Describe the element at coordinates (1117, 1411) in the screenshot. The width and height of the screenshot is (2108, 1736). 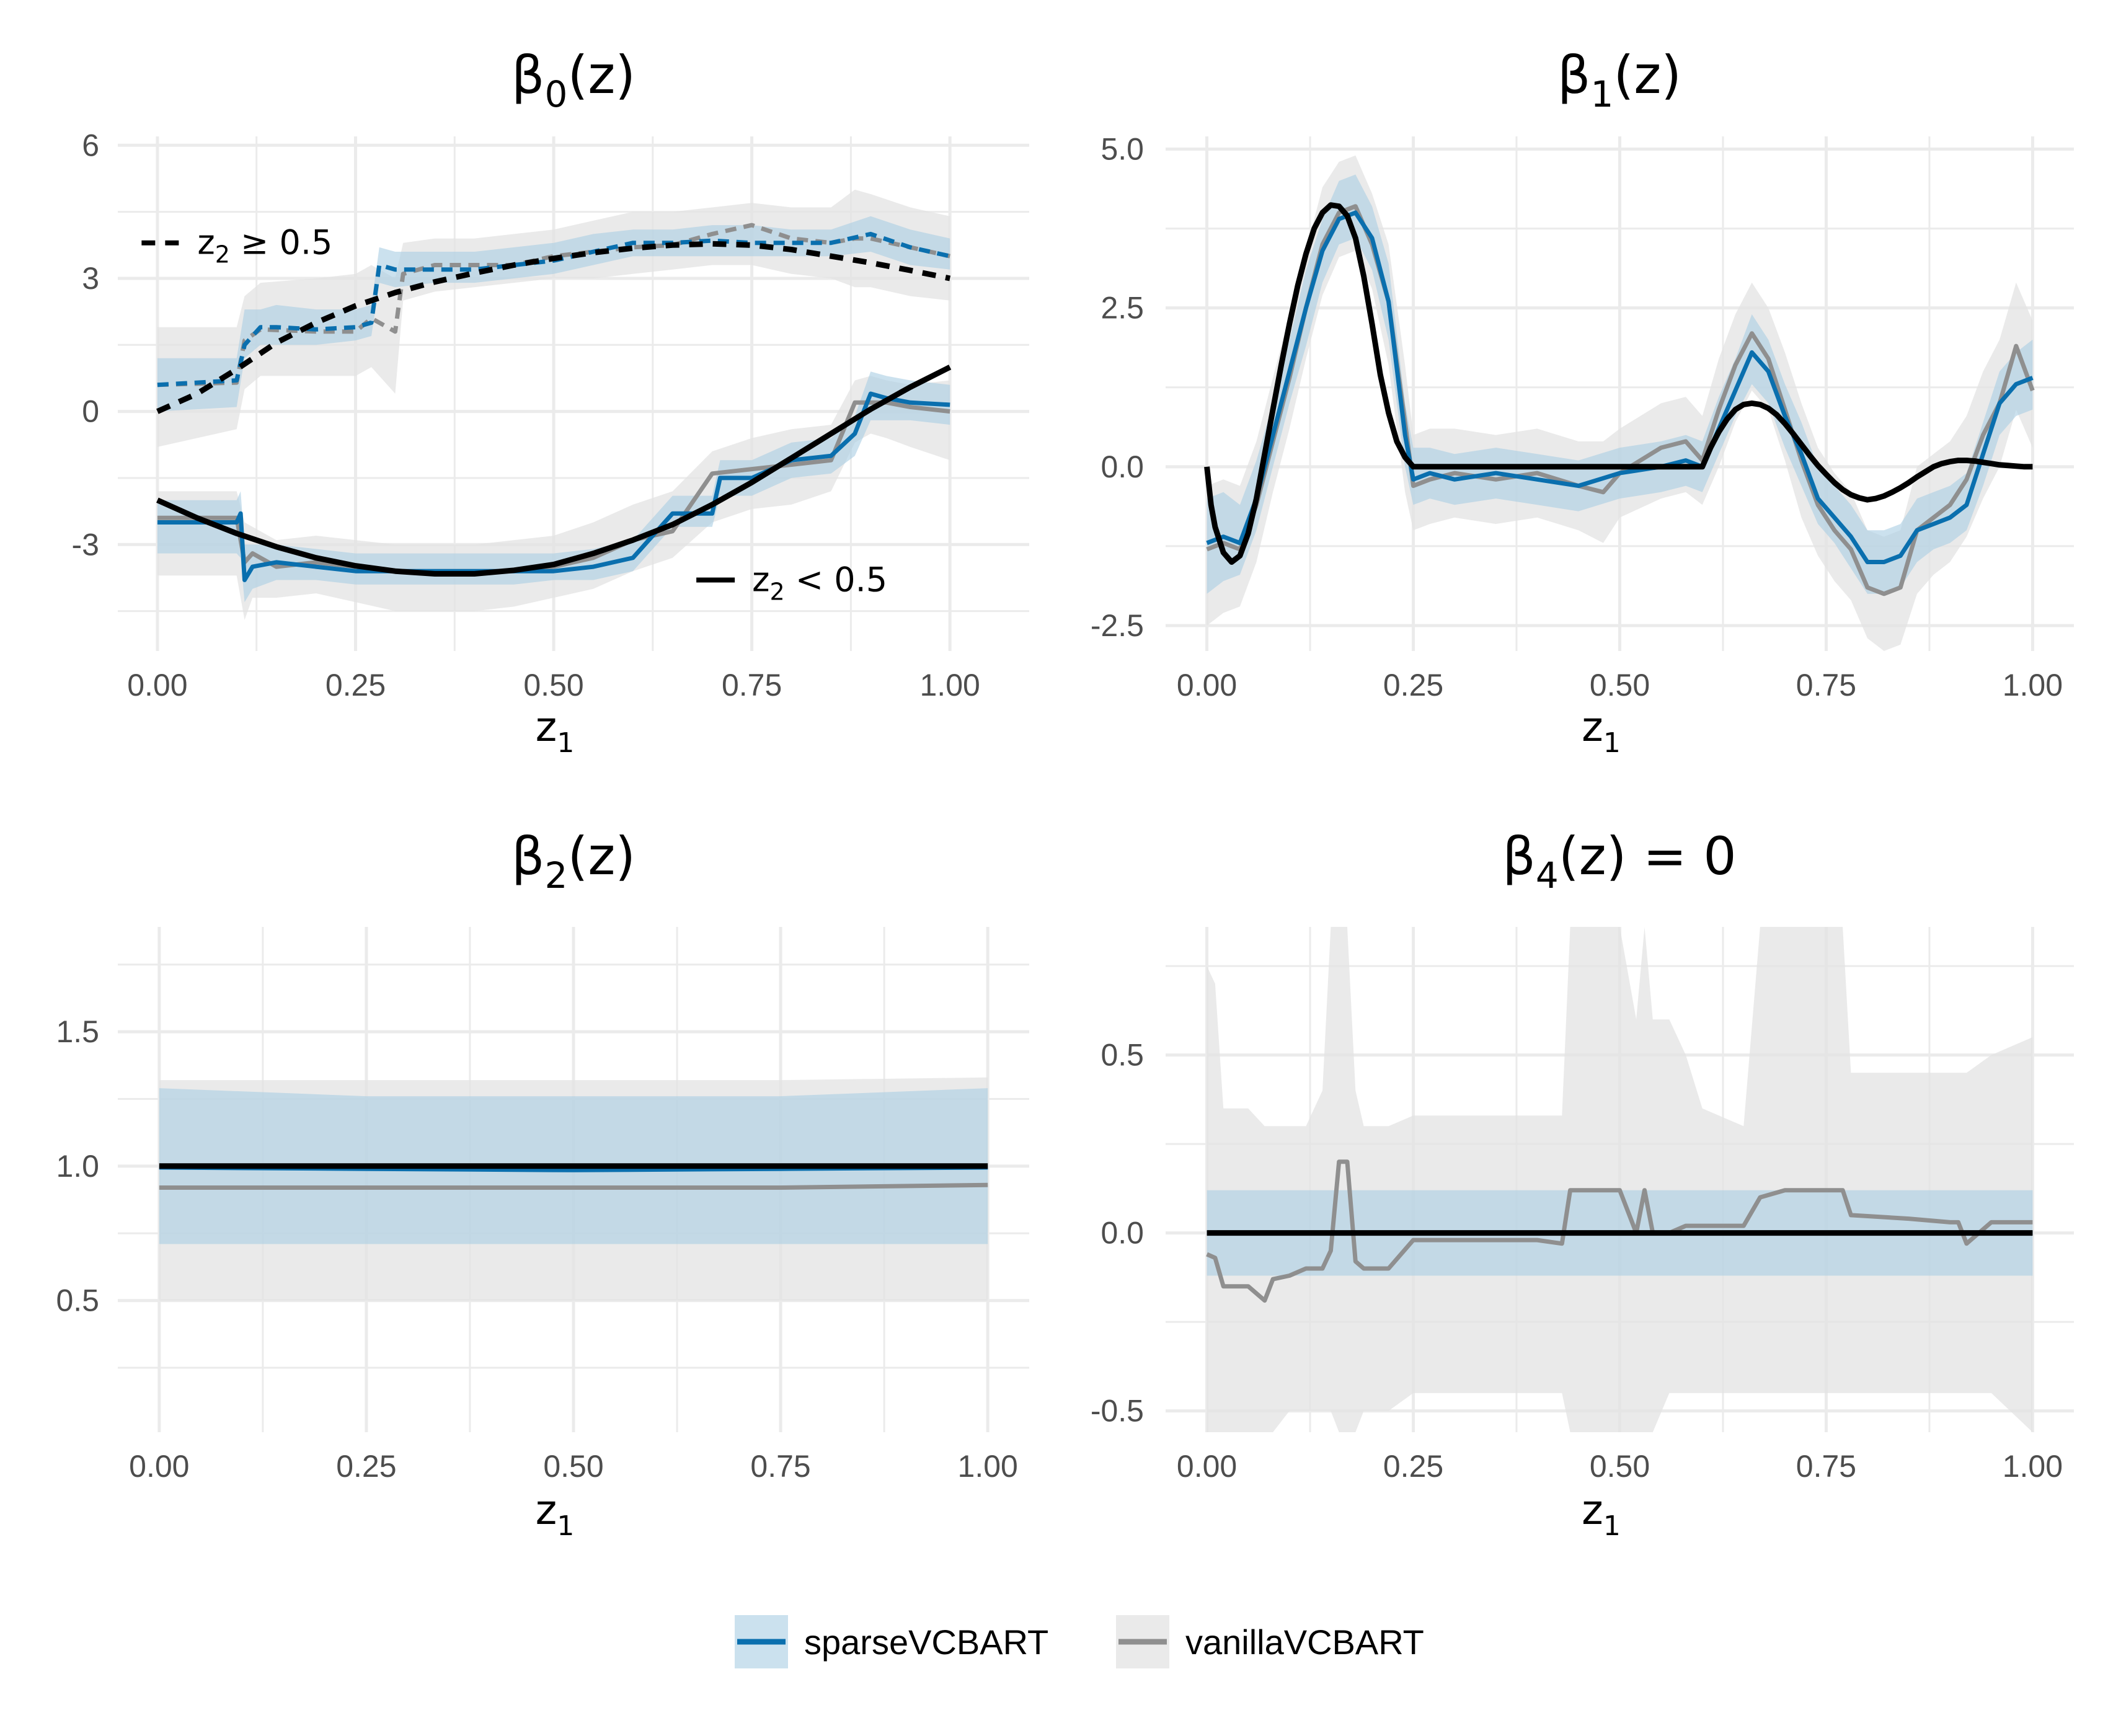
I see `y-tick-label: -0.5` at that location.